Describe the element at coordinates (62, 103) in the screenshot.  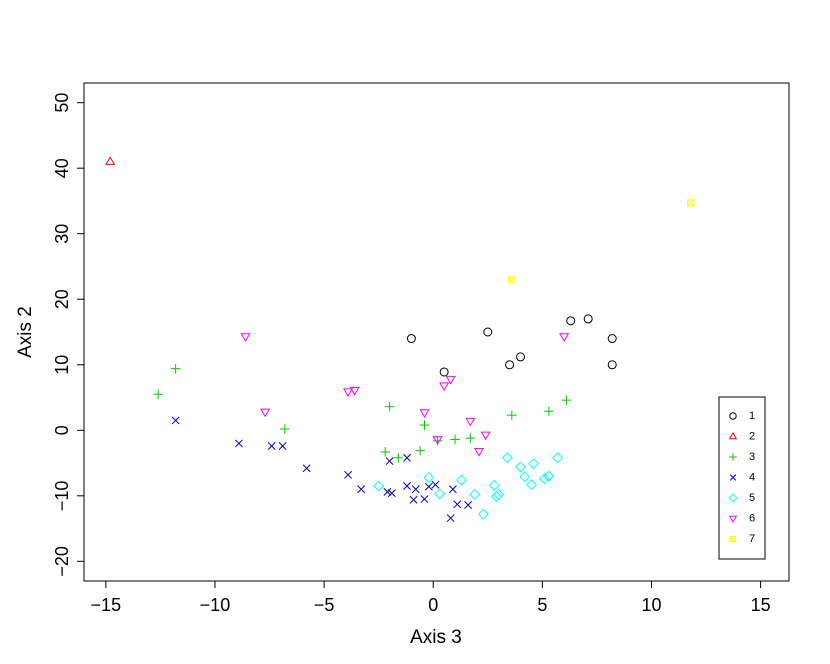
I see `y-tick-label: 50` at that location.